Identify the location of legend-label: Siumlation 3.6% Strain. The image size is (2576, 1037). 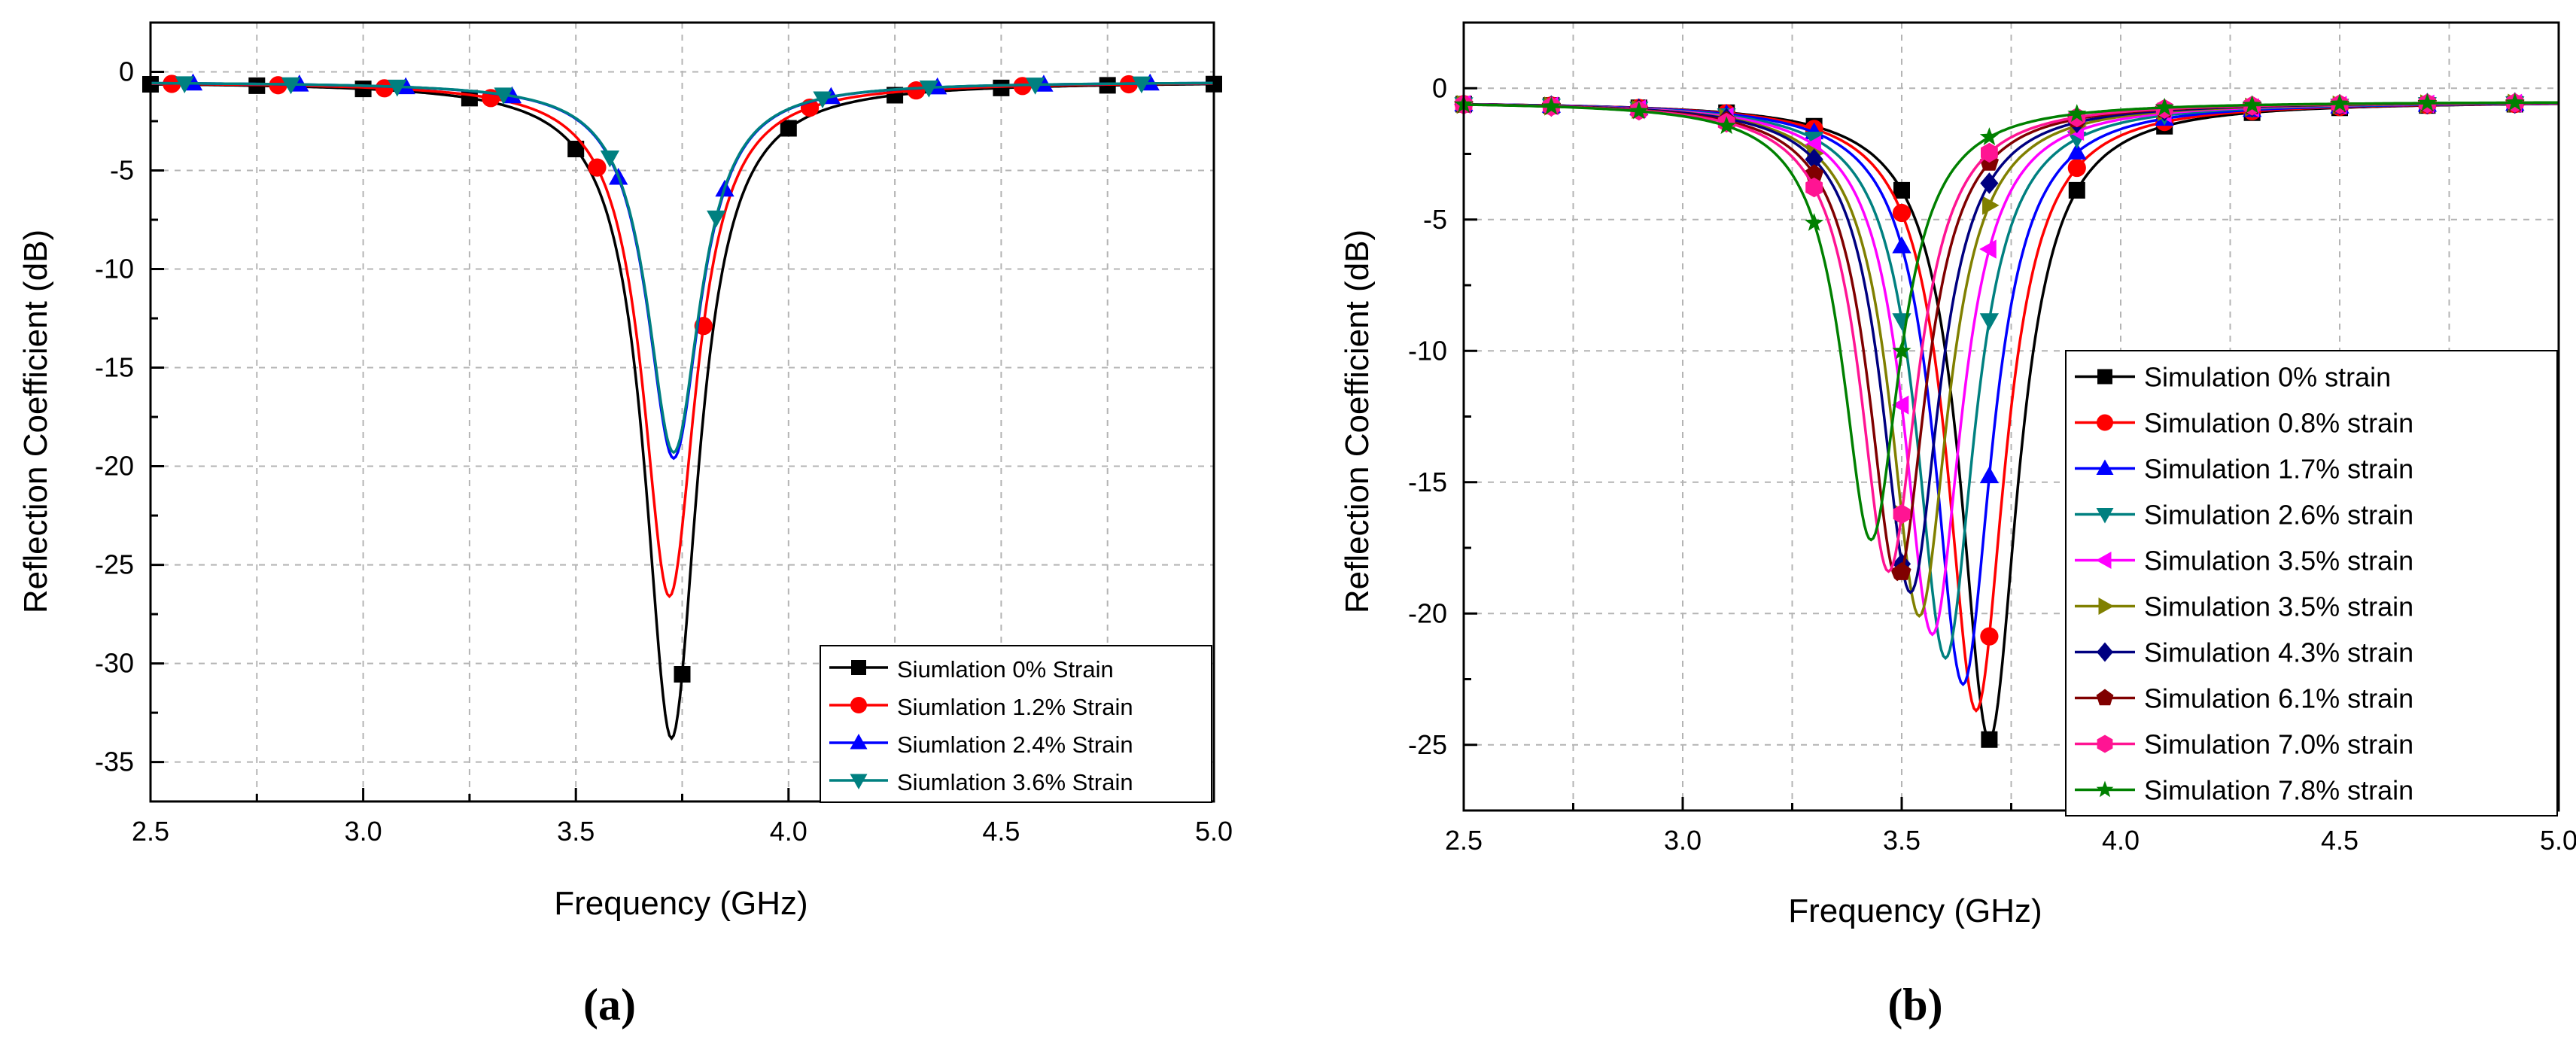
(1015, 782).